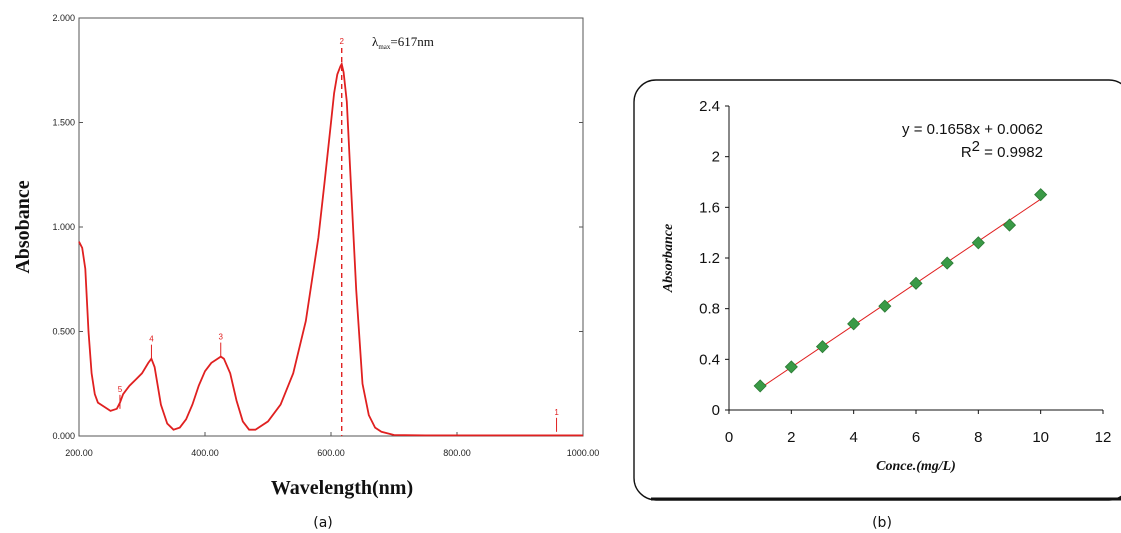  I want to click on panel-a-y-tick-label: 0.000, so click(63, 436).